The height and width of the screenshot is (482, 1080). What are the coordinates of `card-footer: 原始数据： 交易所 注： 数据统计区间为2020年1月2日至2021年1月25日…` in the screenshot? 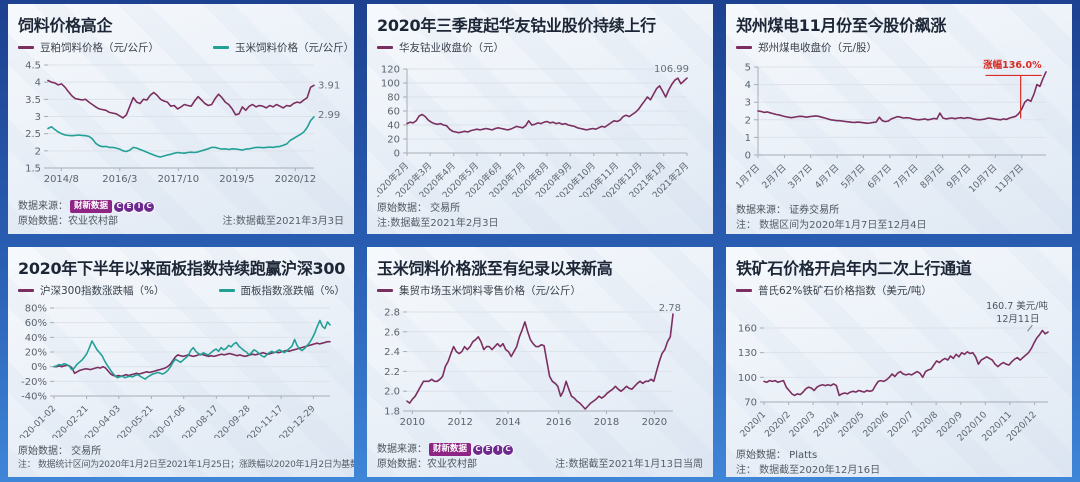 It's located at (186, 458).